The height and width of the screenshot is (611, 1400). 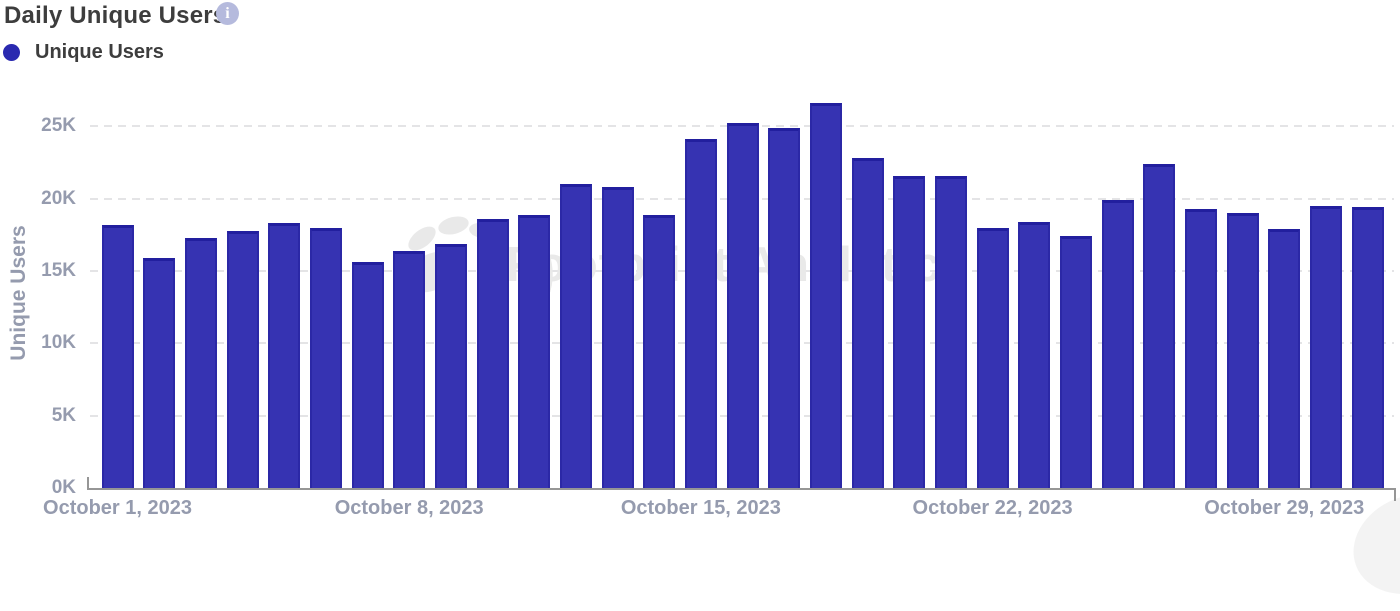 What do you see at coordinates (159, 373) in the screenshot?
I see `bar-october-2-2023` at bounding box center [159, 373].